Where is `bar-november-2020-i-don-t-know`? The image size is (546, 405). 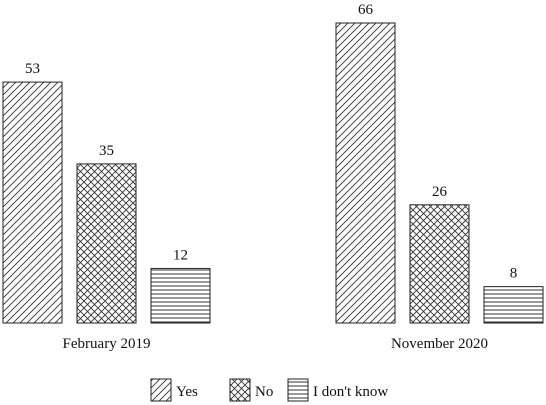
bar-november-2020-i-don-t-know is located at coordinates (513, 305).